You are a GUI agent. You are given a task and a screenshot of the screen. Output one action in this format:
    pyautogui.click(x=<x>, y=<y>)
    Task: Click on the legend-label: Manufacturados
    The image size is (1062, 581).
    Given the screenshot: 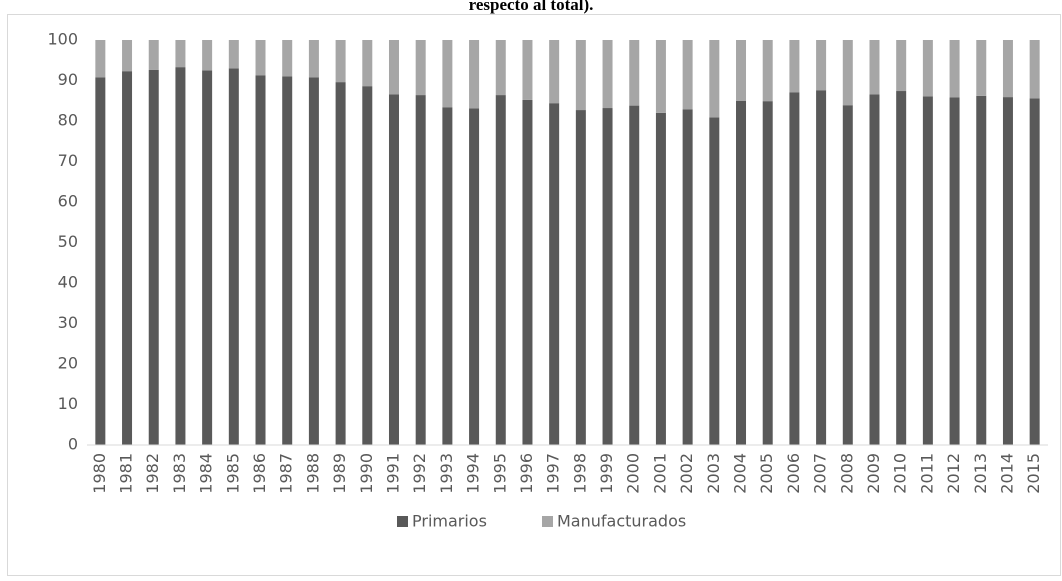 What is the action you would take?
    pyautogui.click(x=621, y=521)
    